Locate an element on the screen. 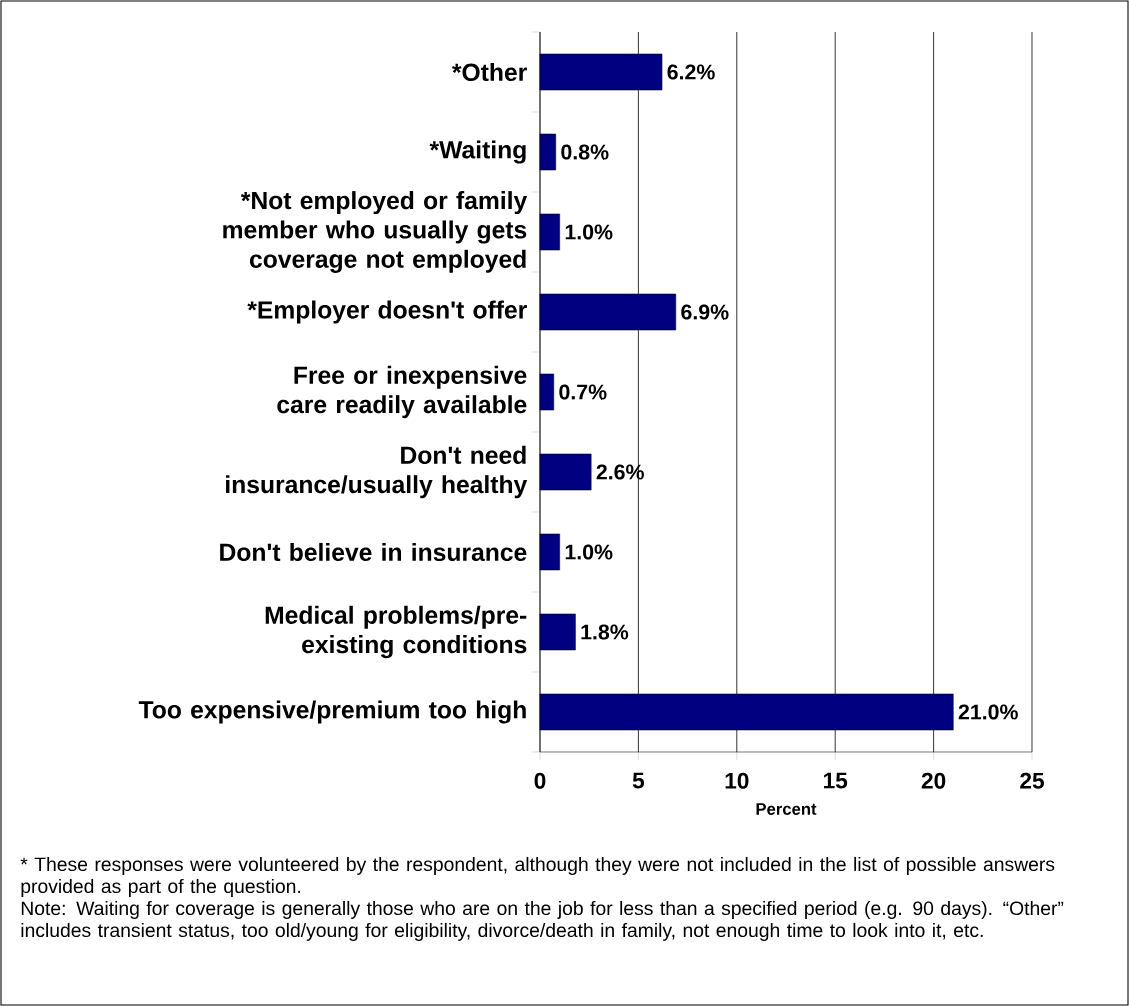 This screenshot has height=1006, width=1129. text: Note: Waiting for coverage is generally those who are on the job for less than a specified period (e.g. 90 days). “Other” includes transient status, too old/young for eligibility, divorce/death in family, not enough time to look into it, etc. is located at coordinates (542, 920).